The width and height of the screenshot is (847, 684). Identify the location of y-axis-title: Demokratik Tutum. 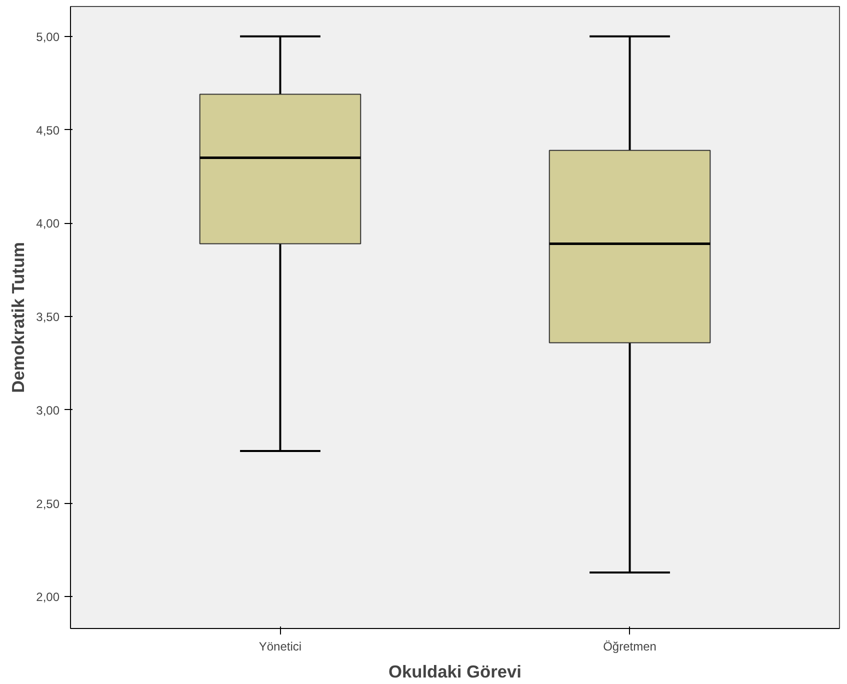
(18, 317).